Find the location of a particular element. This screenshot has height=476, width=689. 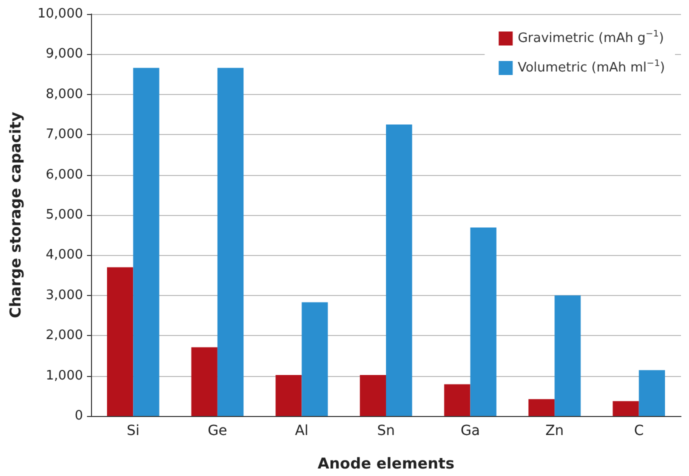

y-tick-label: 3,000 is located at coordinates (64, 295).